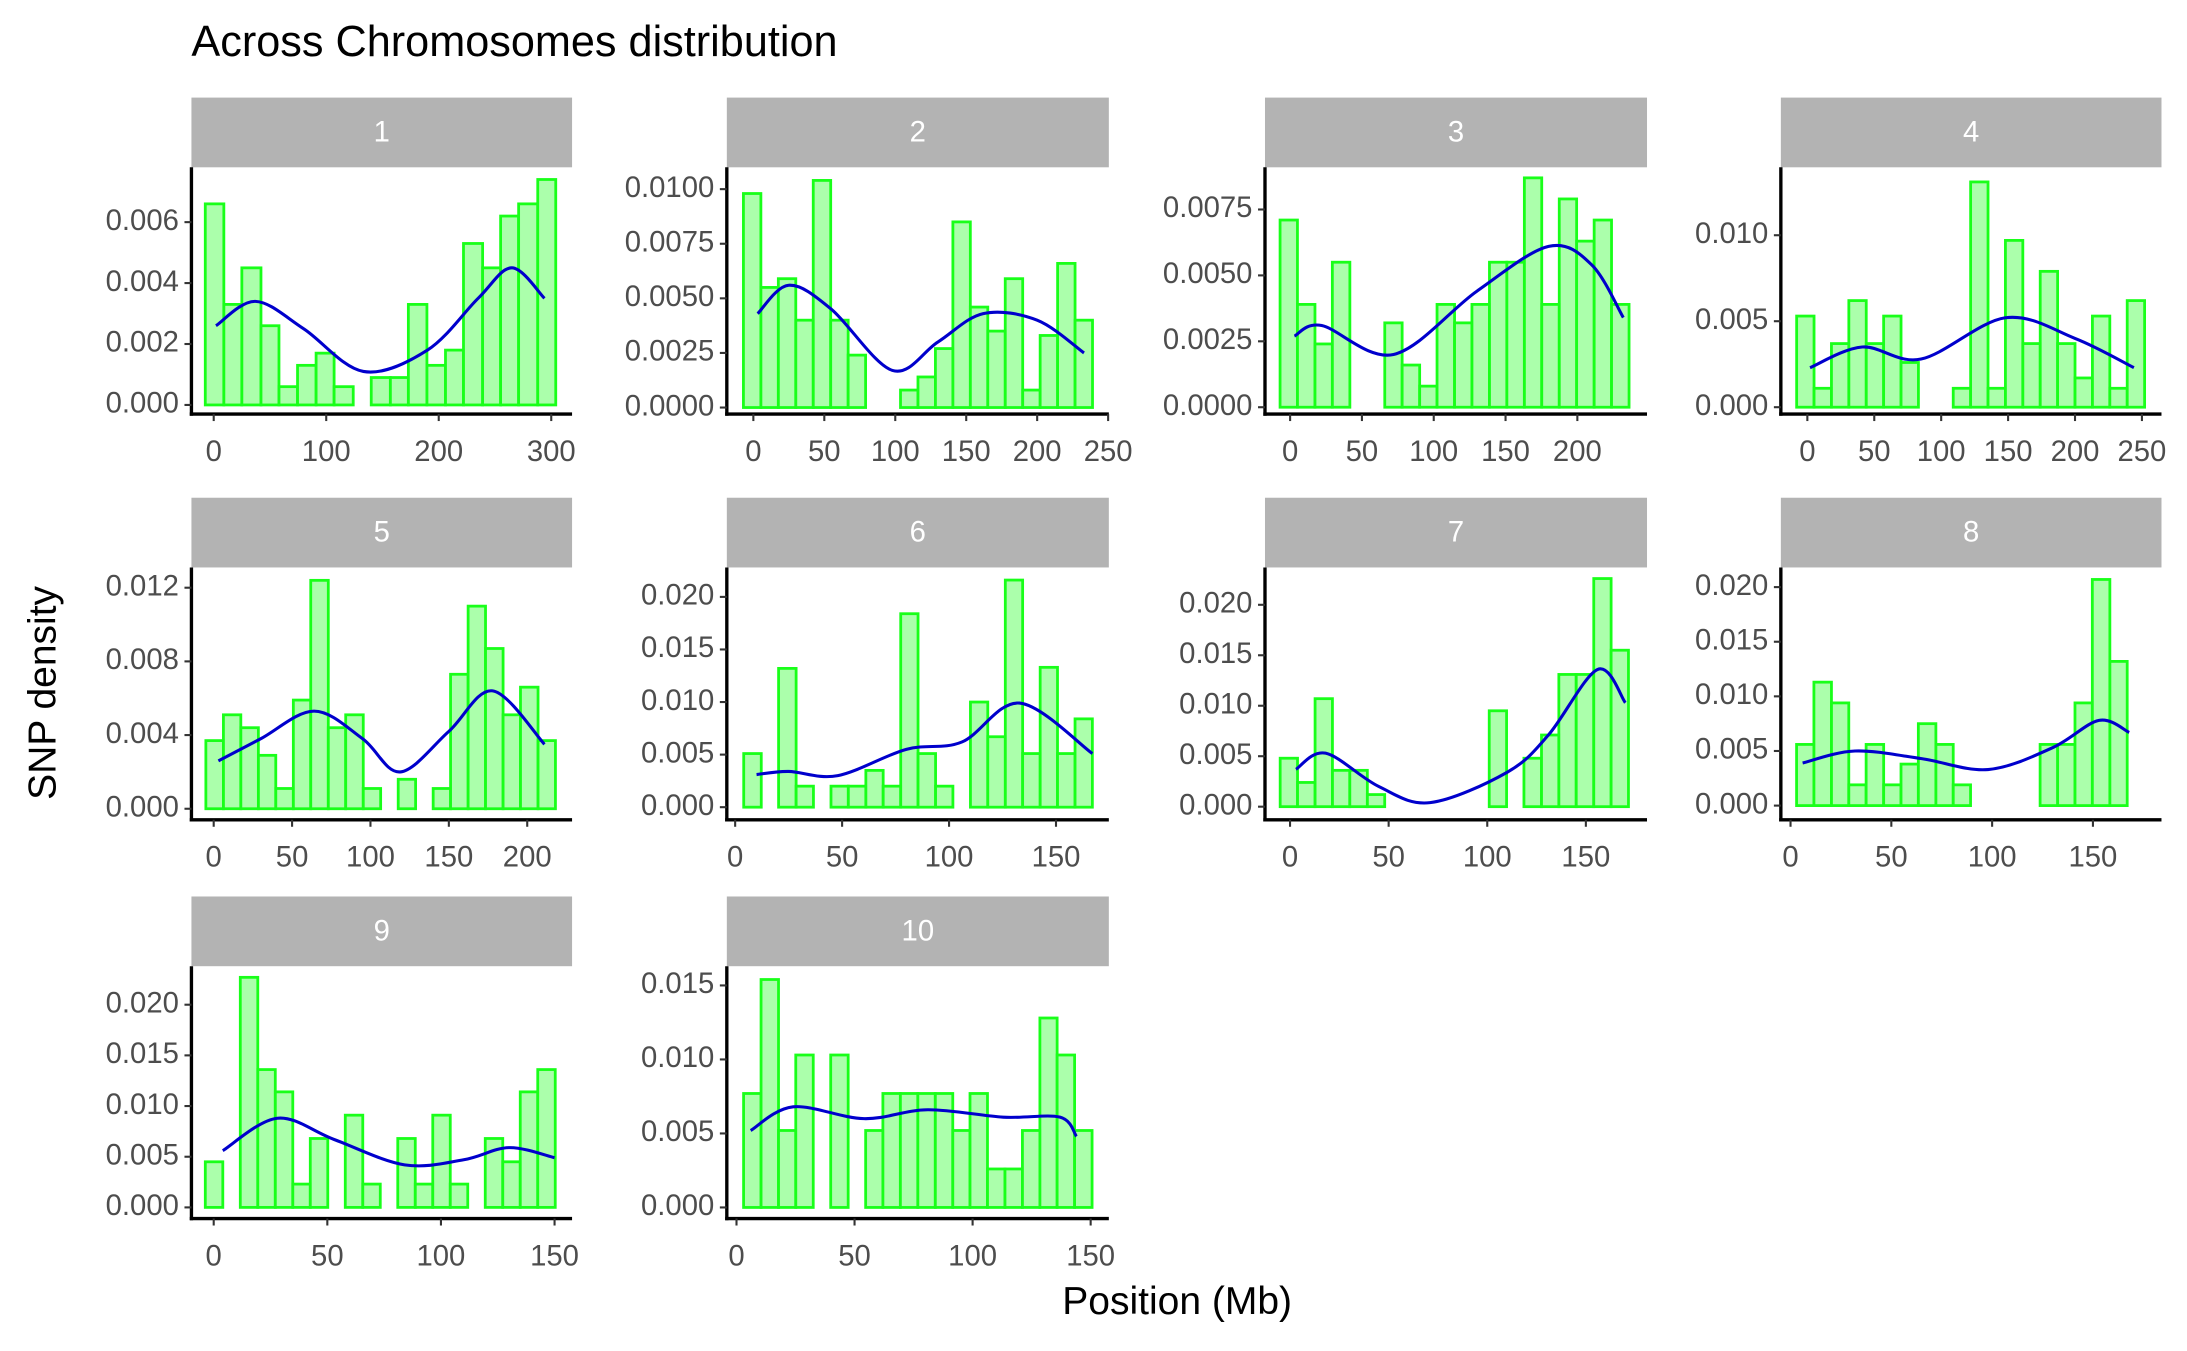 This screenshot has height=1351, width=2187. What do you see at coordinates (670, 297) in the screenshot?
I see `y-tick-label: 0.0050` at bounding box center [670, 297].